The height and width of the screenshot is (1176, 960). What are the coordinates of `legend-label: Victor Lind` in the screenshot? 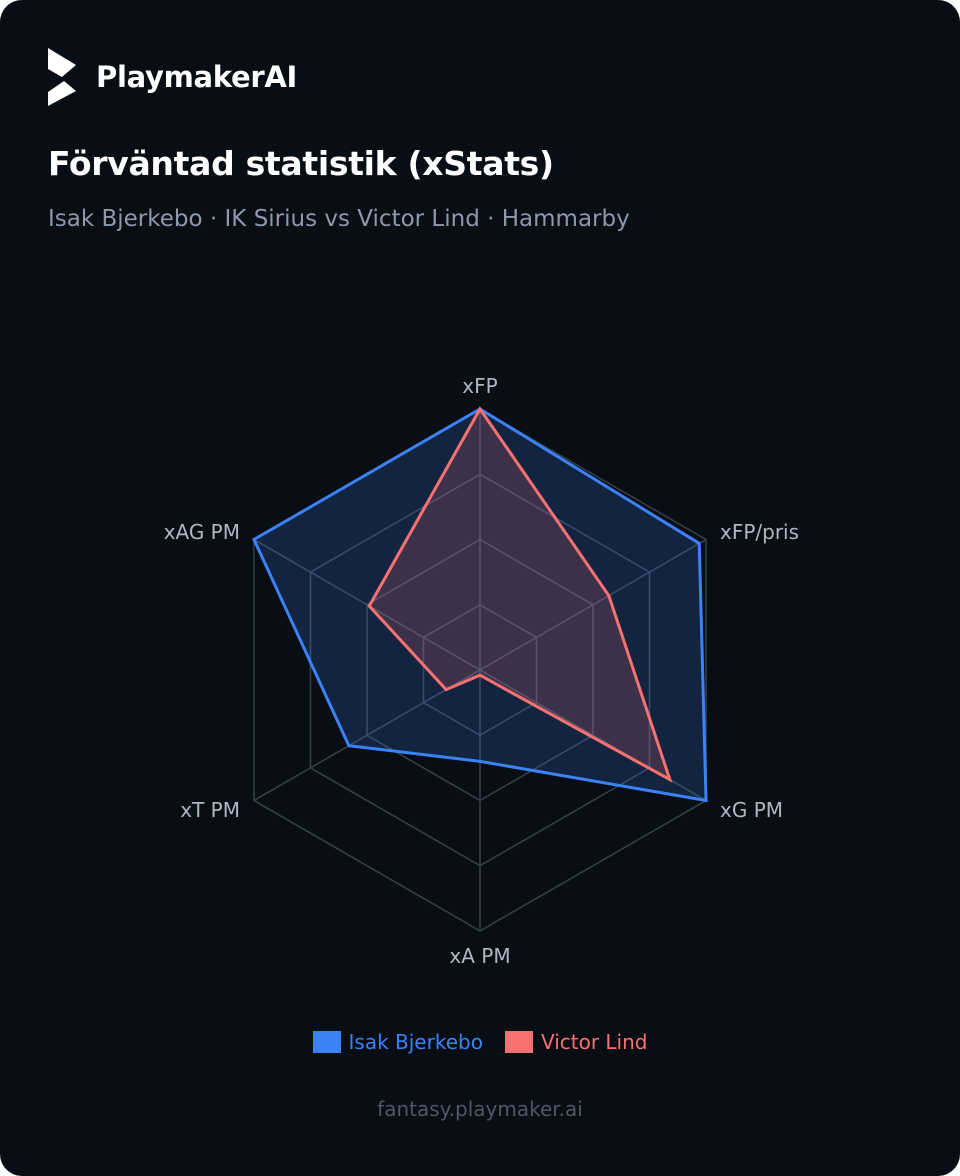 It's located at (594, 1042).